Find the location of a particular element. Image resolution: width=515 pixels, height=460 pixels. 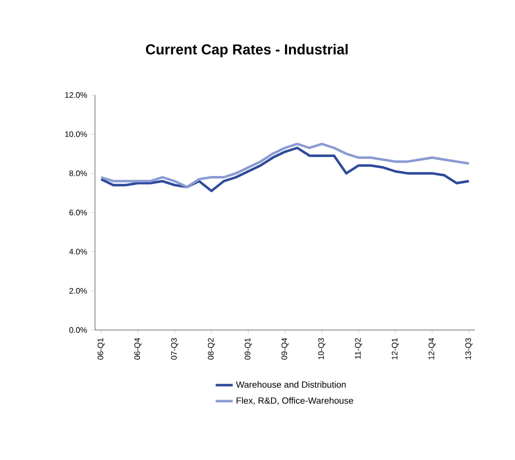

legend-label: Warehouse and Distribution is located at coordinates (291, 384).